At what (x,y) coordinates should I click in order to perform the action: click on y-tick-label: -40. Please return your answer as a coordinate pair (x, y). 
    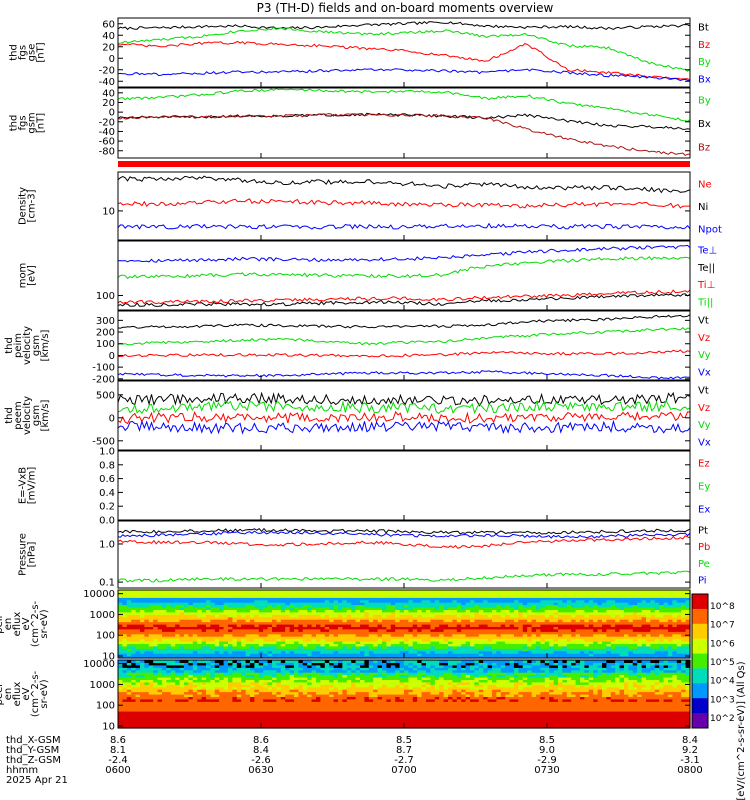
    Looking at the image, I should click on (107, 132).